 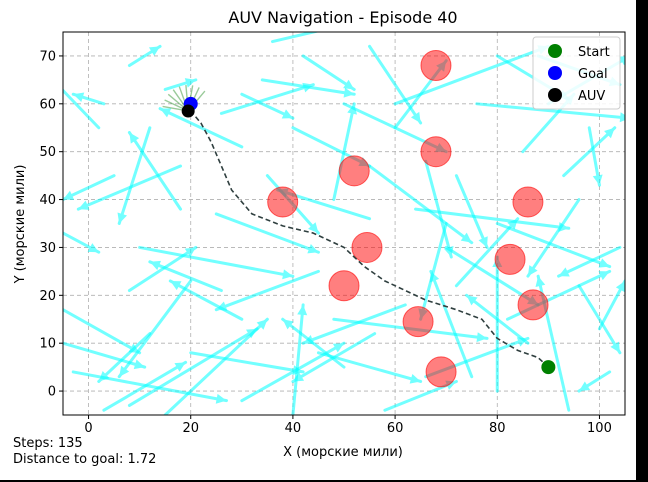 What do you see at coordinates (47, 152) in the screenshot?
I see `y-tick-label: 50` at bounding box center [47, 152].